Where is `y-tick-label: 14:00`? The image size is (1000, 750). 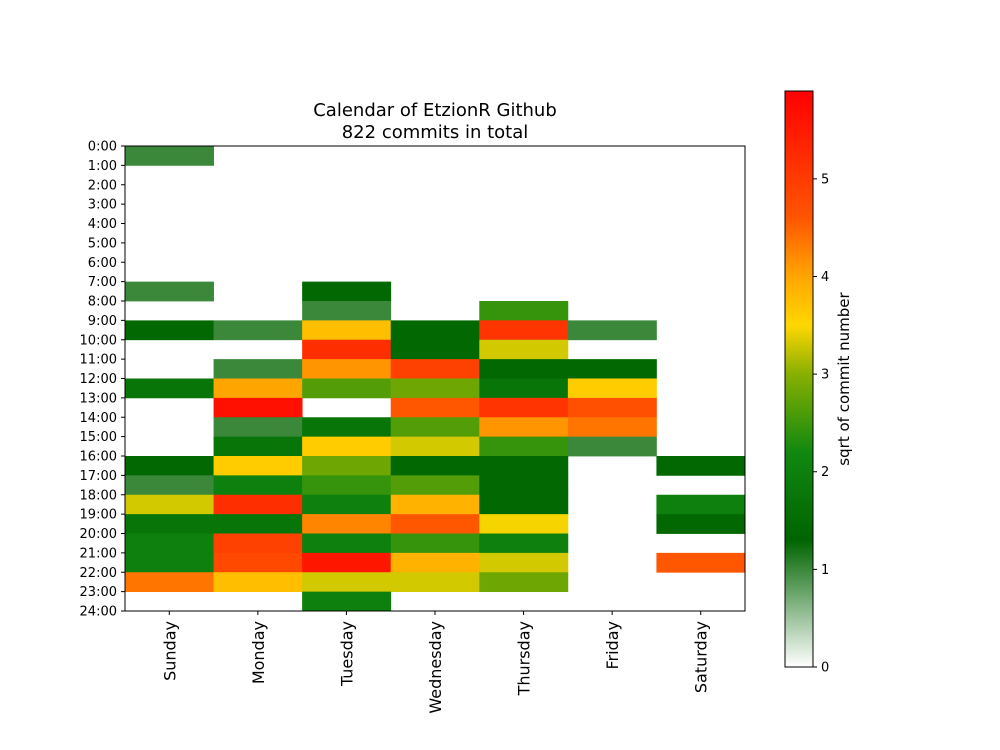 y-tick-label: 14:00 is located at coordinates (98, 418).